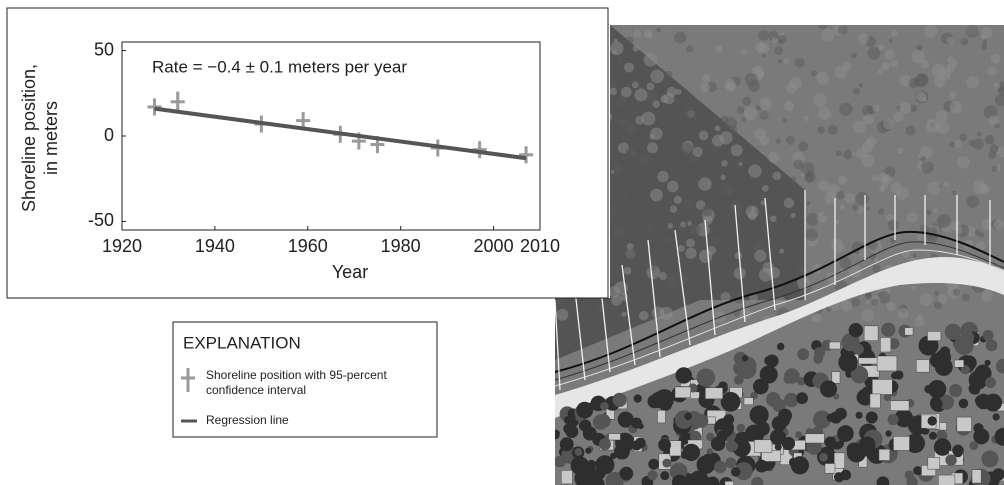 The image size is (1004, 485). Describe the element at coordinates (29, 138) in the screenshot. I see `y-axis-label: Shoreline position,` at that location.